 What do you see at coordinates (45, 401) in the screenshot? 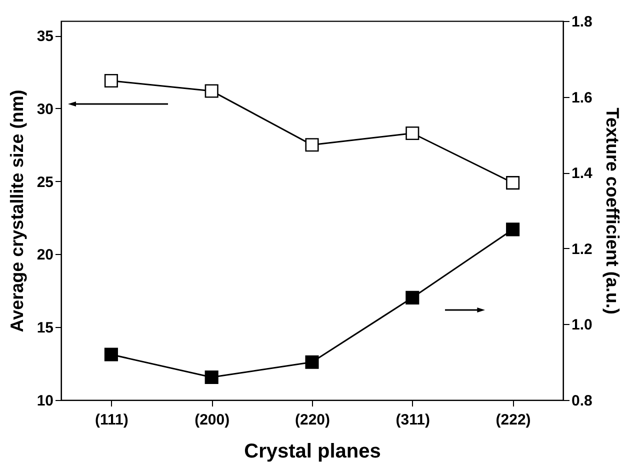
I see `y-tick-label: 10` at bounding box center [45, 401].